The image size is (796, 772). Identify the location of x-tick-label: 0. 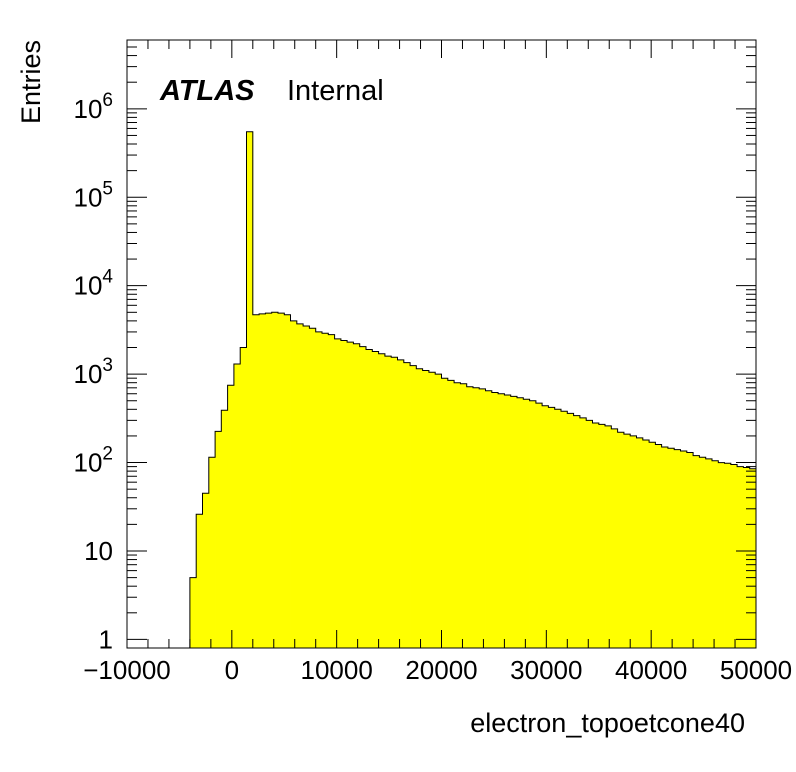
(232, 670).